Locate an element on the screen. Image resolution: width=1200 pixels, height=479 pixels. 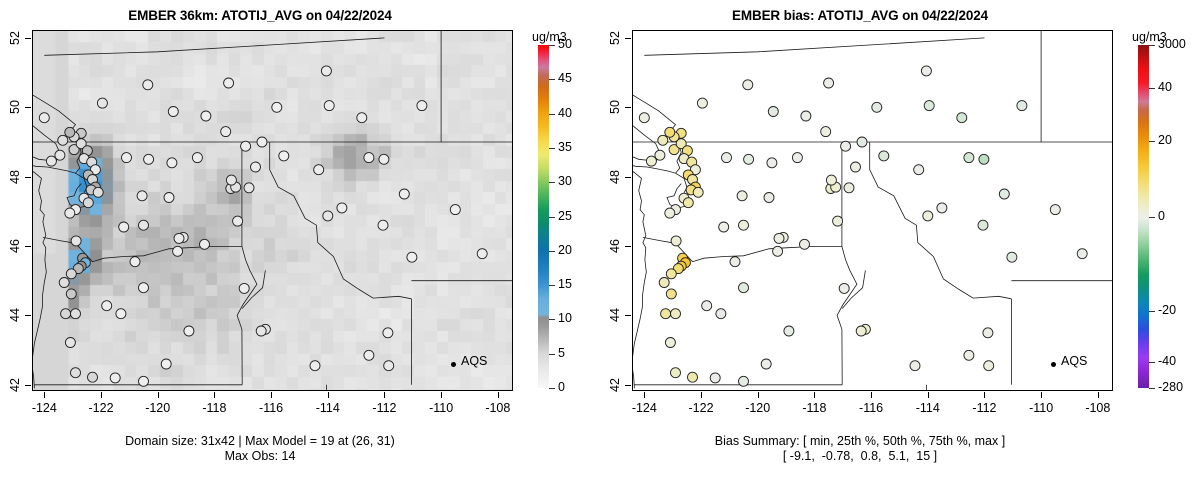
colorbar-bias: ug/m3 -280 -40 -20 0 20 40 3000 is located at coordinates (1165, 212).